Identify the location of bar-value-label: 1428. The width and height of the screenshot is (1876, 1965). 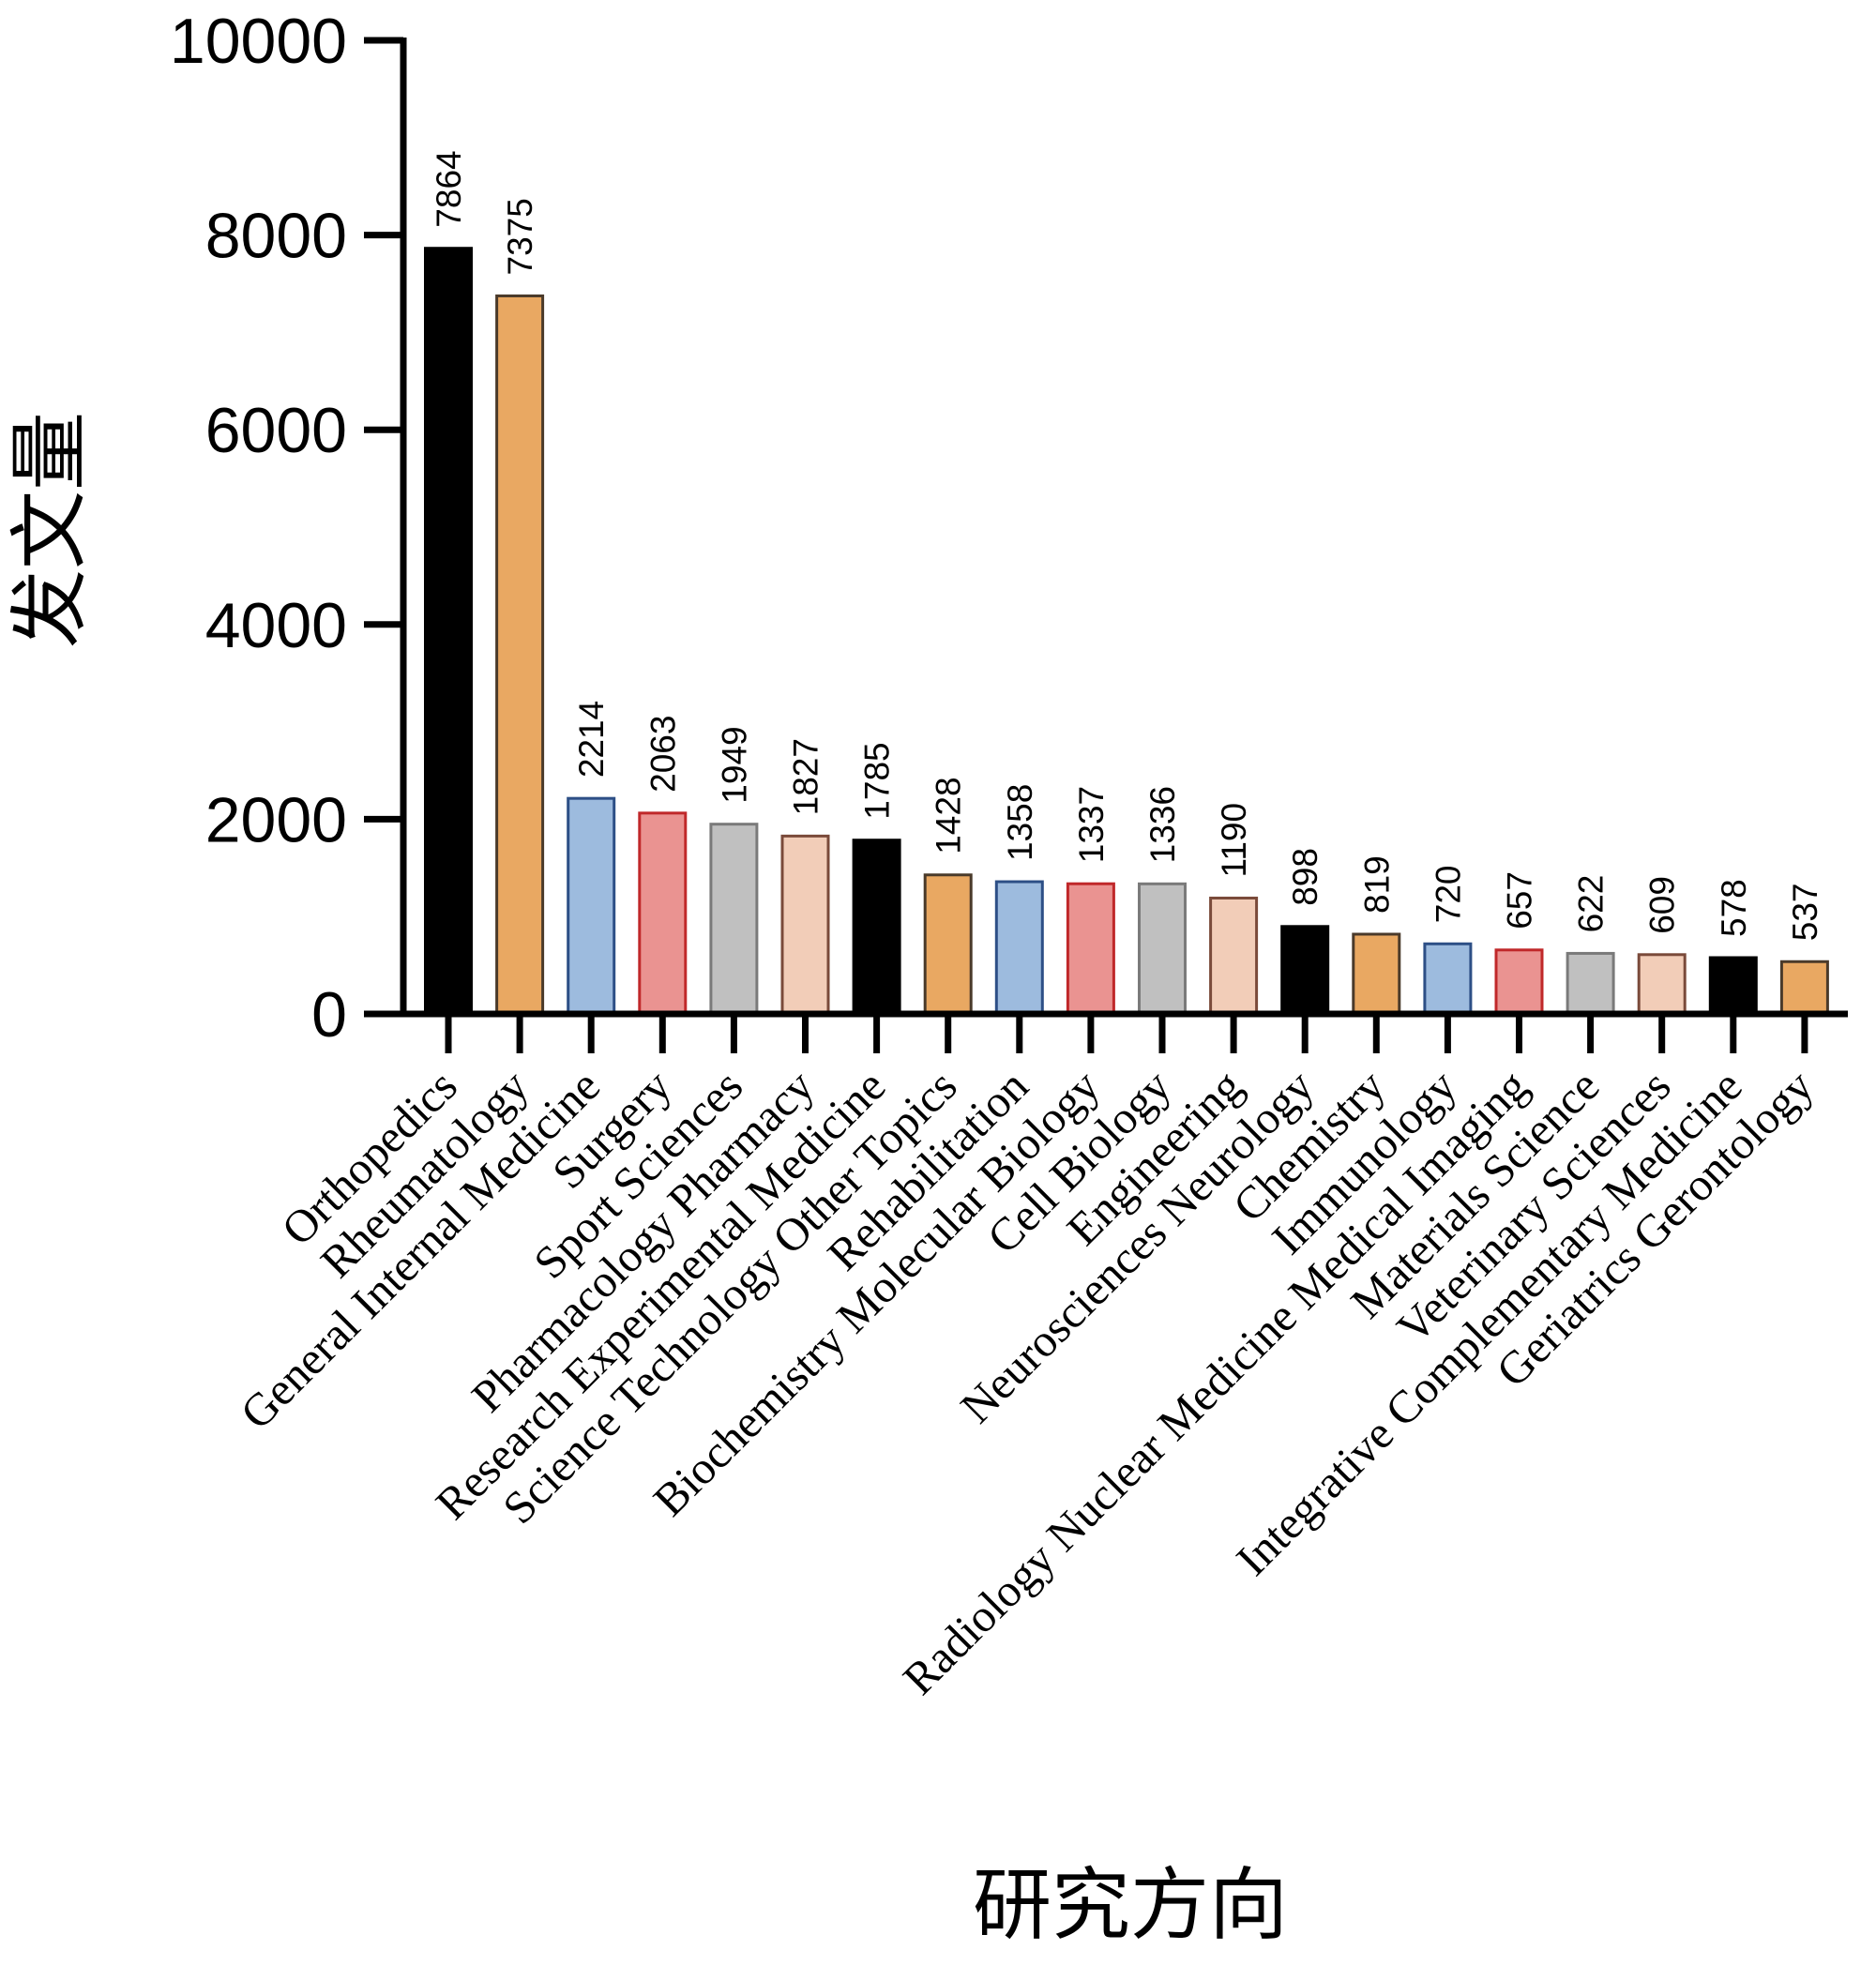
(949, 815).